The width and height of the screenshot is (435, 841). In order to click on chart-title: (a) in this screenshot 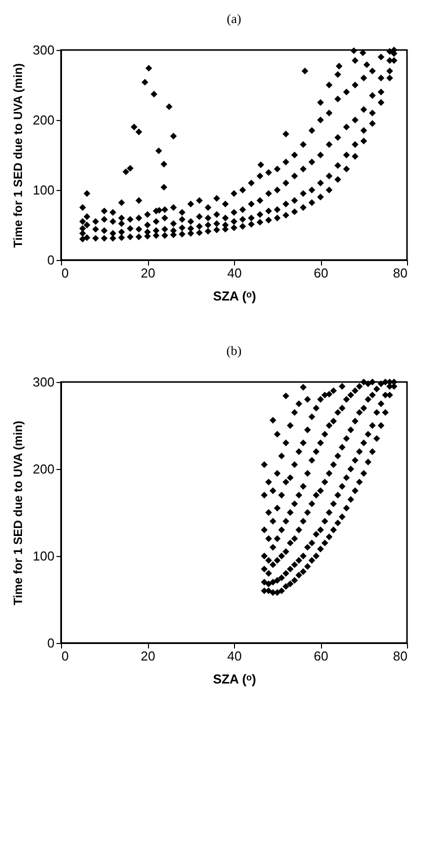, I will do `click(234, 18)`.